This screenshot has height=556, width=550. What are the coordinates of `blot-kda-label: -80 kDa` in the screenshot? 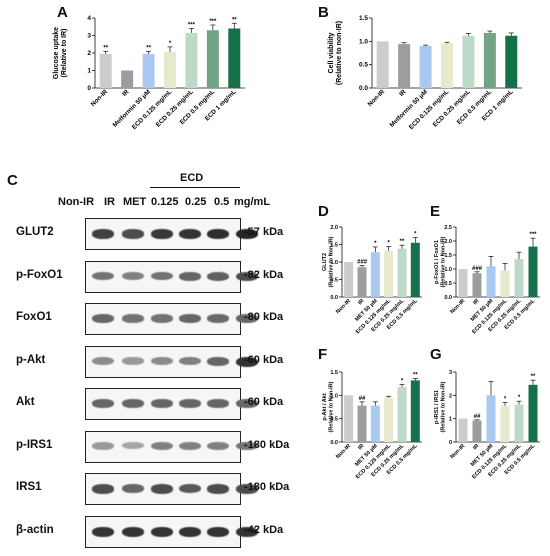 It's located at (264, 317).